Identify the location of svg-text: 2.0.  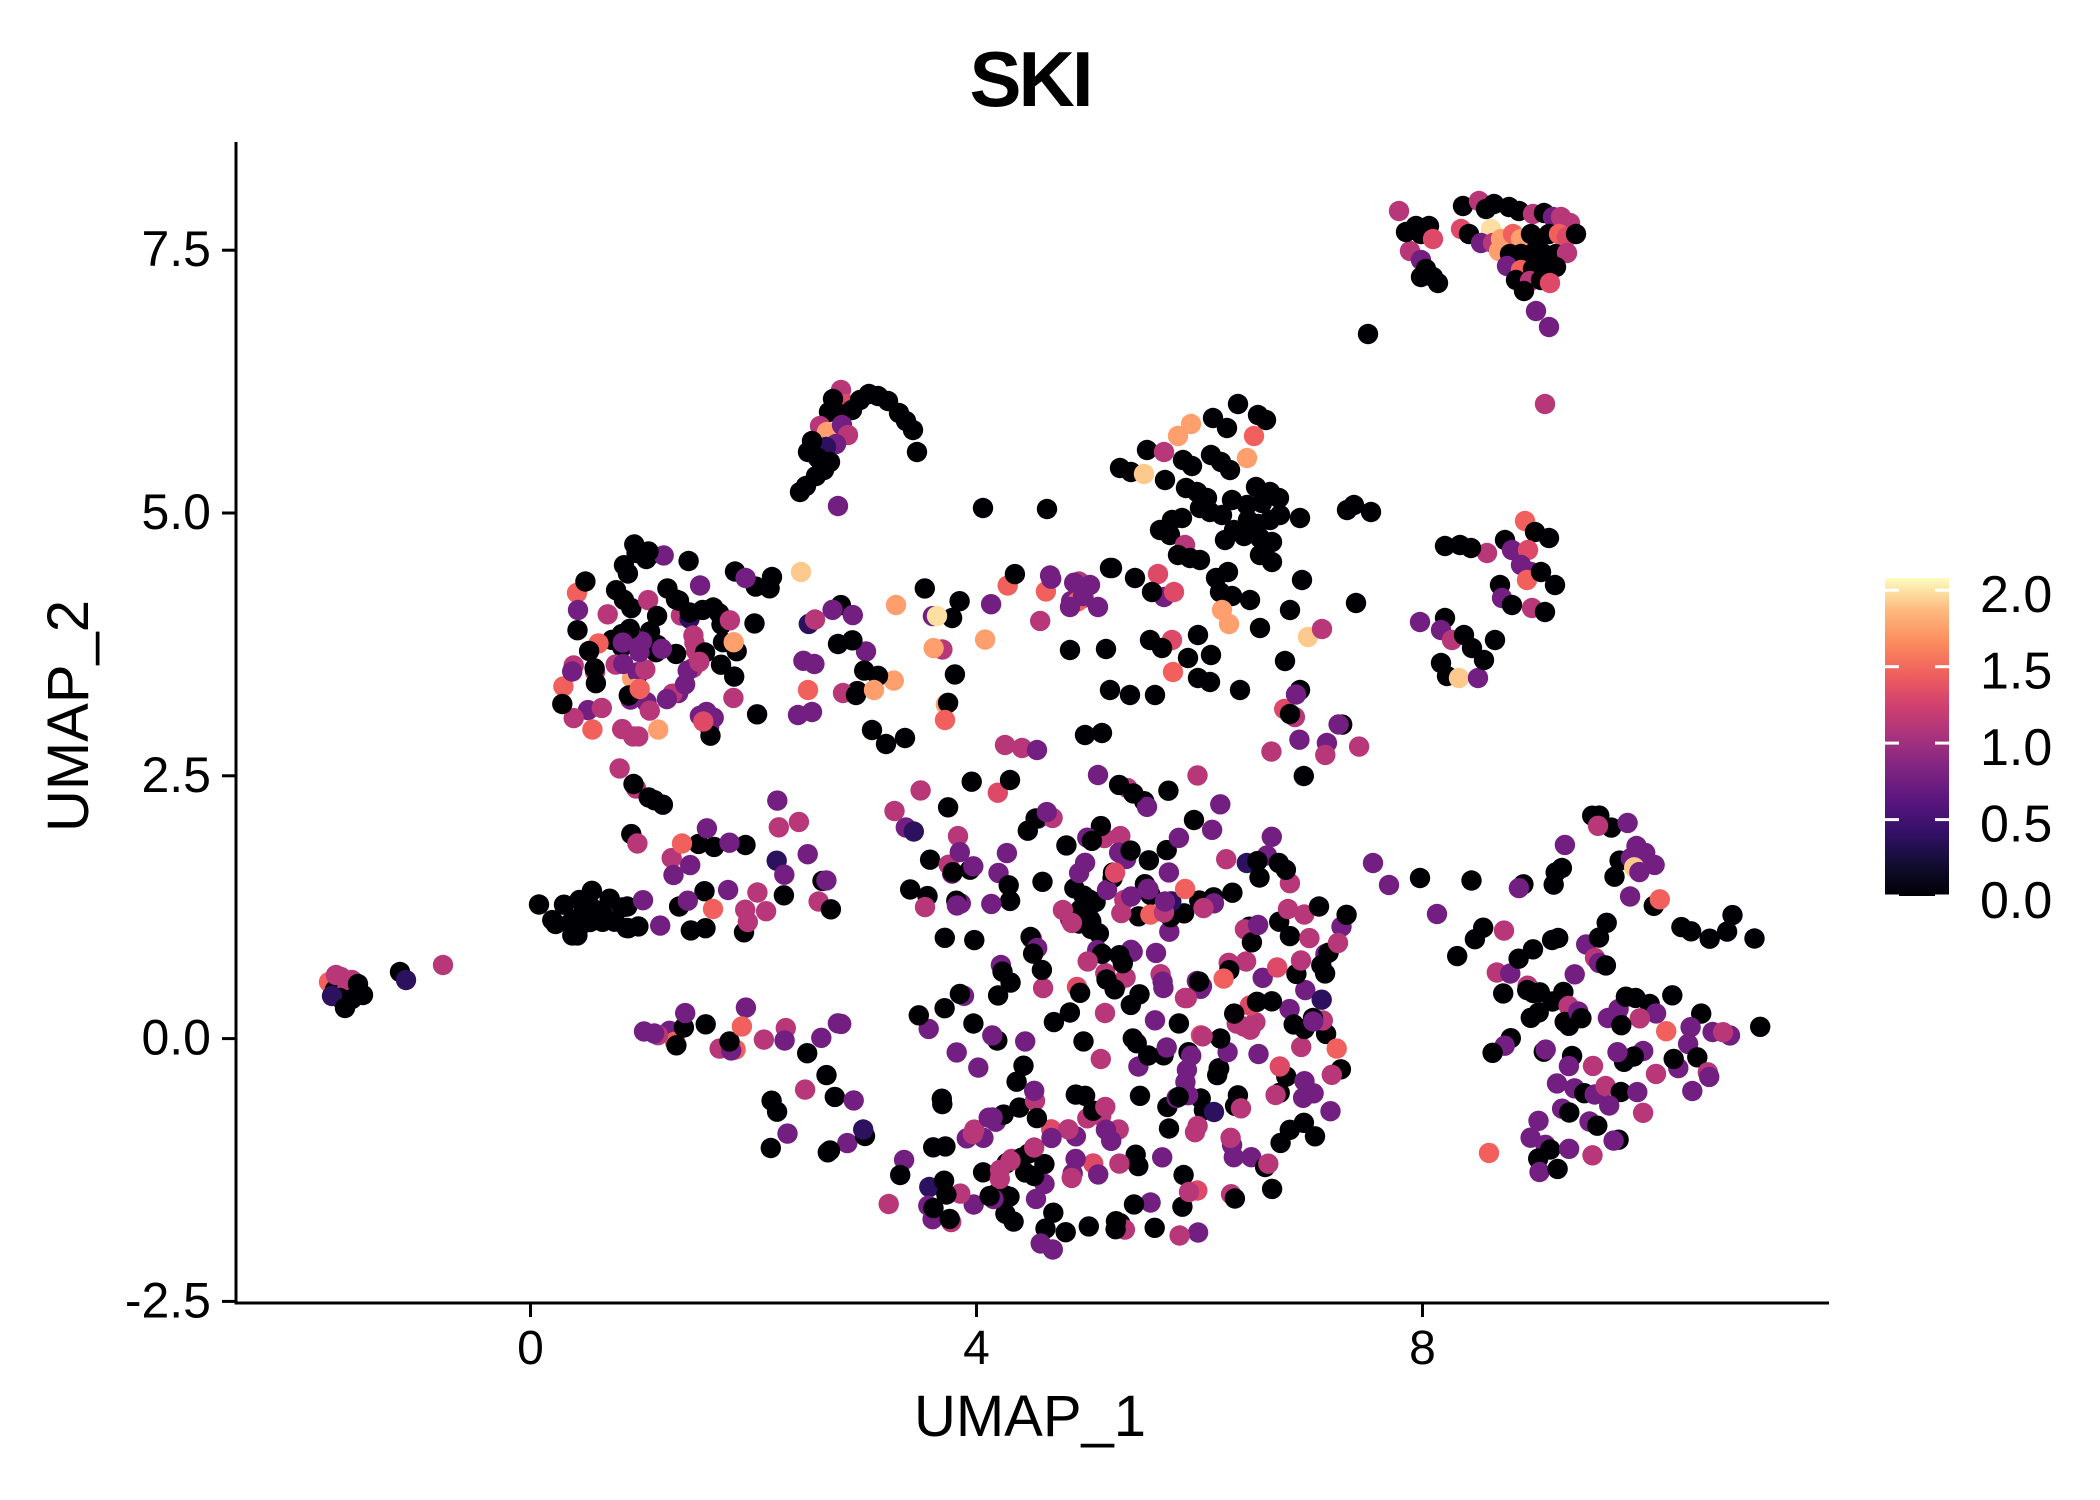
(2016, 595).